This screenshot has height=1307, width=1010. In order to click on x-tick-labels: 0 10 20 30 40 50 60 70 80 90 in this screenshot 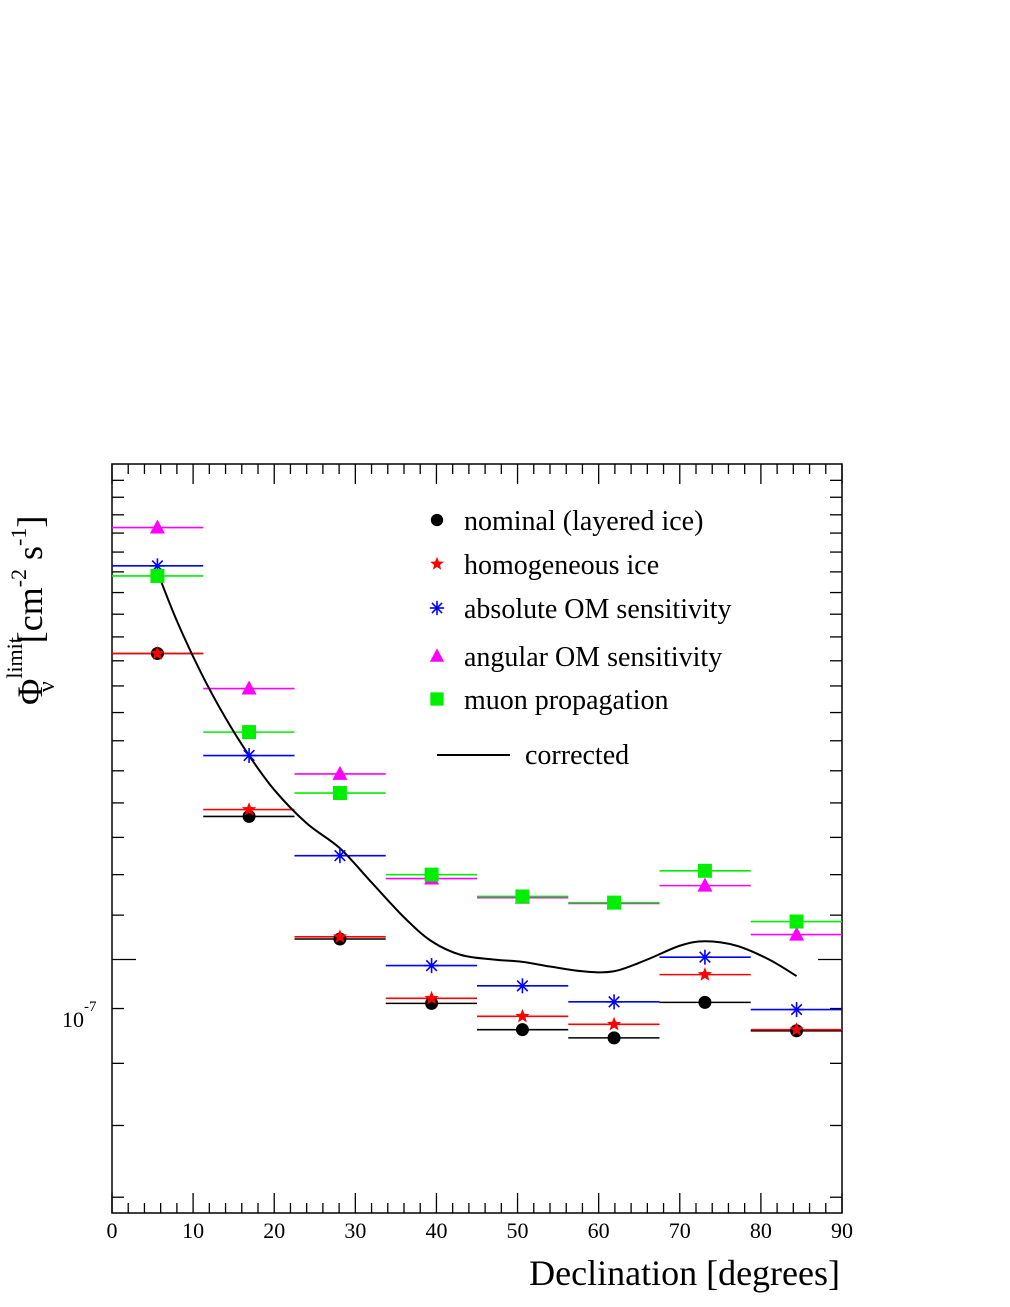, I will do `click(480, 1230)`.